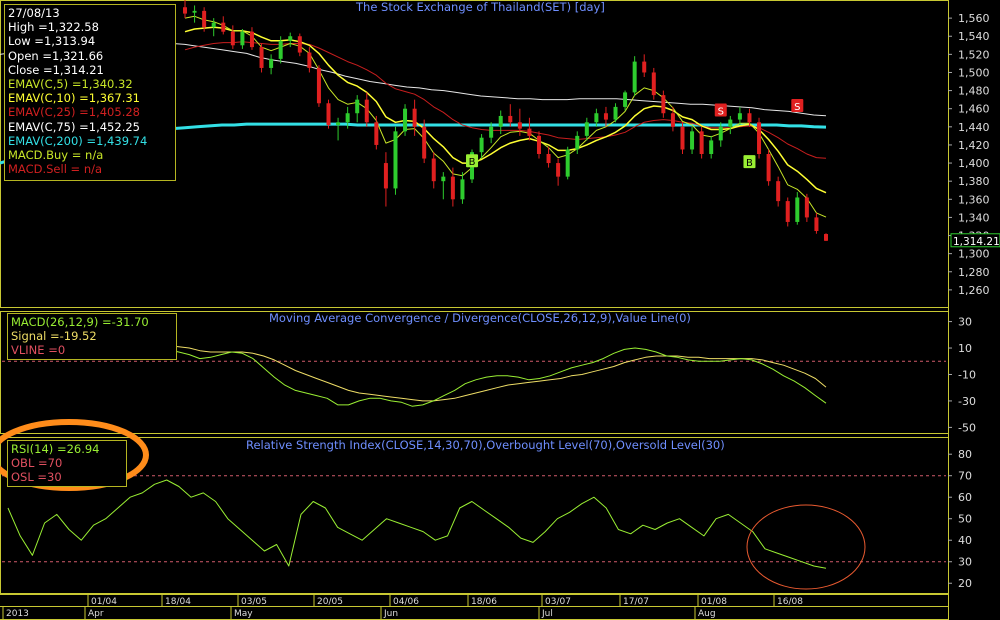  What do you see at coordinates (974, 290) in the screenshot?
I see `price-tick-label: 1,260` at bounding box center [974, 290].